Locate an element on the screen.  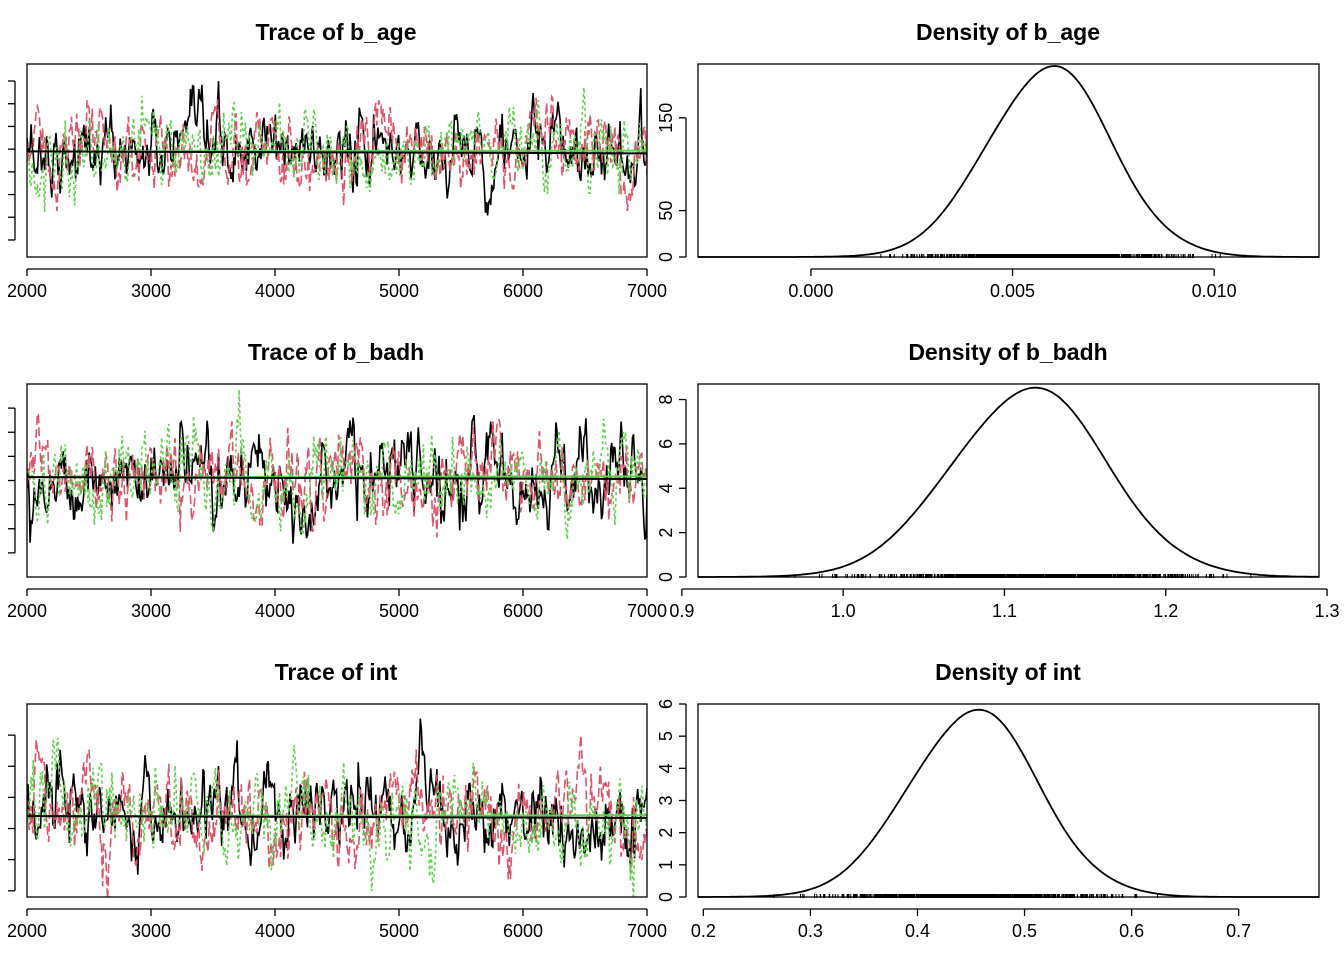
density-int-x-tick-label: 0.5 is located at coordinates (1024, 931).